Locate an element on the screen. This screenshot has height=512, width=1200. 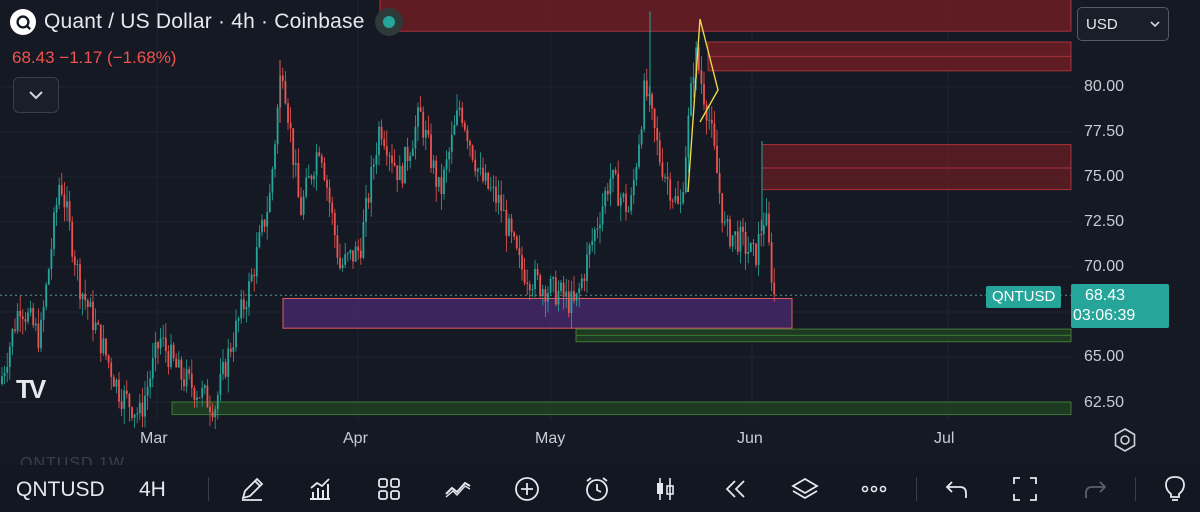
add-icon is located at coordinates (527, 489).